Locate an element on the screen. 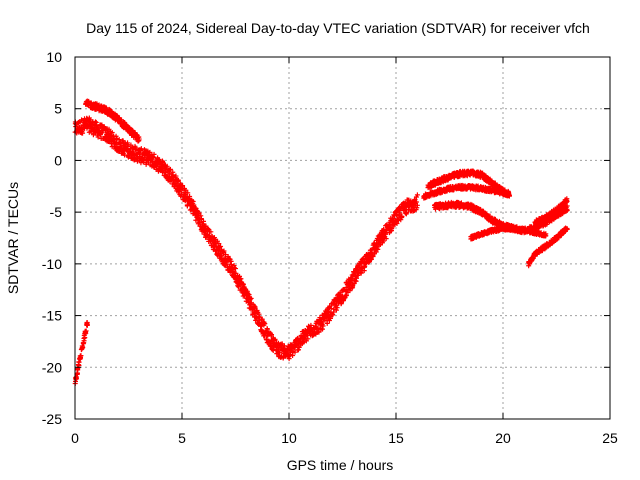 The image size is (640, 480). y-tick-label: 10 is located at coordinates (54, 57).